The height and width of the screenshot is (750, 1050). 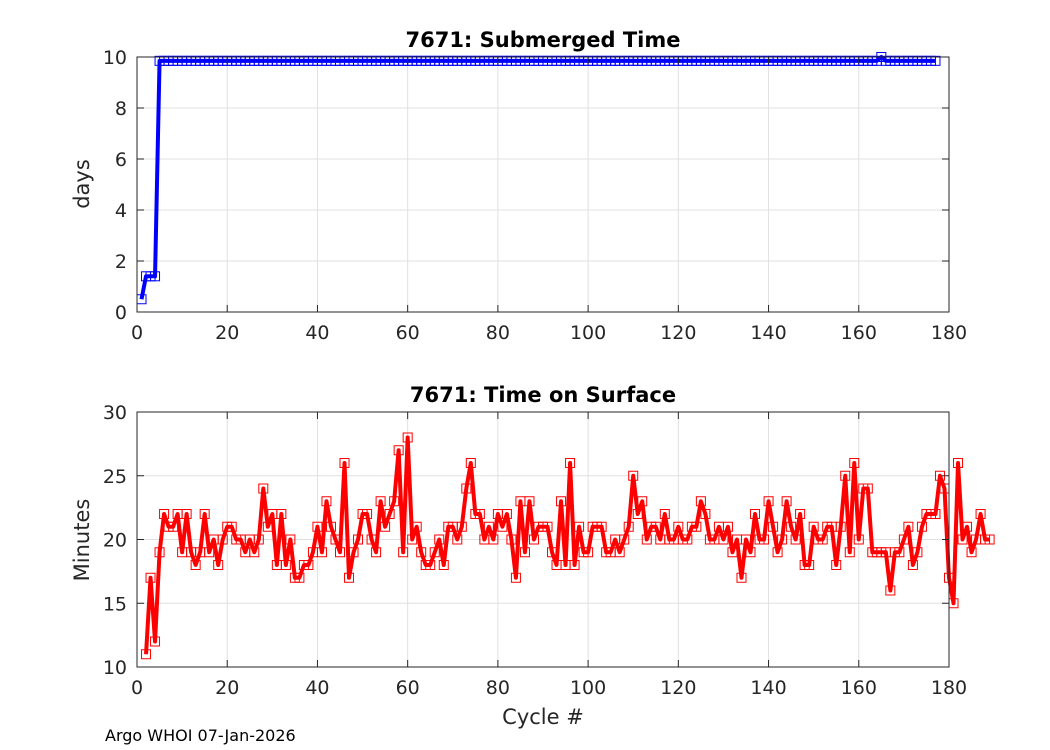 What do you see at coordinates (121, 262) in the screenshot?
I see `y-tick-label: 2` at bounding box center [121, 262].